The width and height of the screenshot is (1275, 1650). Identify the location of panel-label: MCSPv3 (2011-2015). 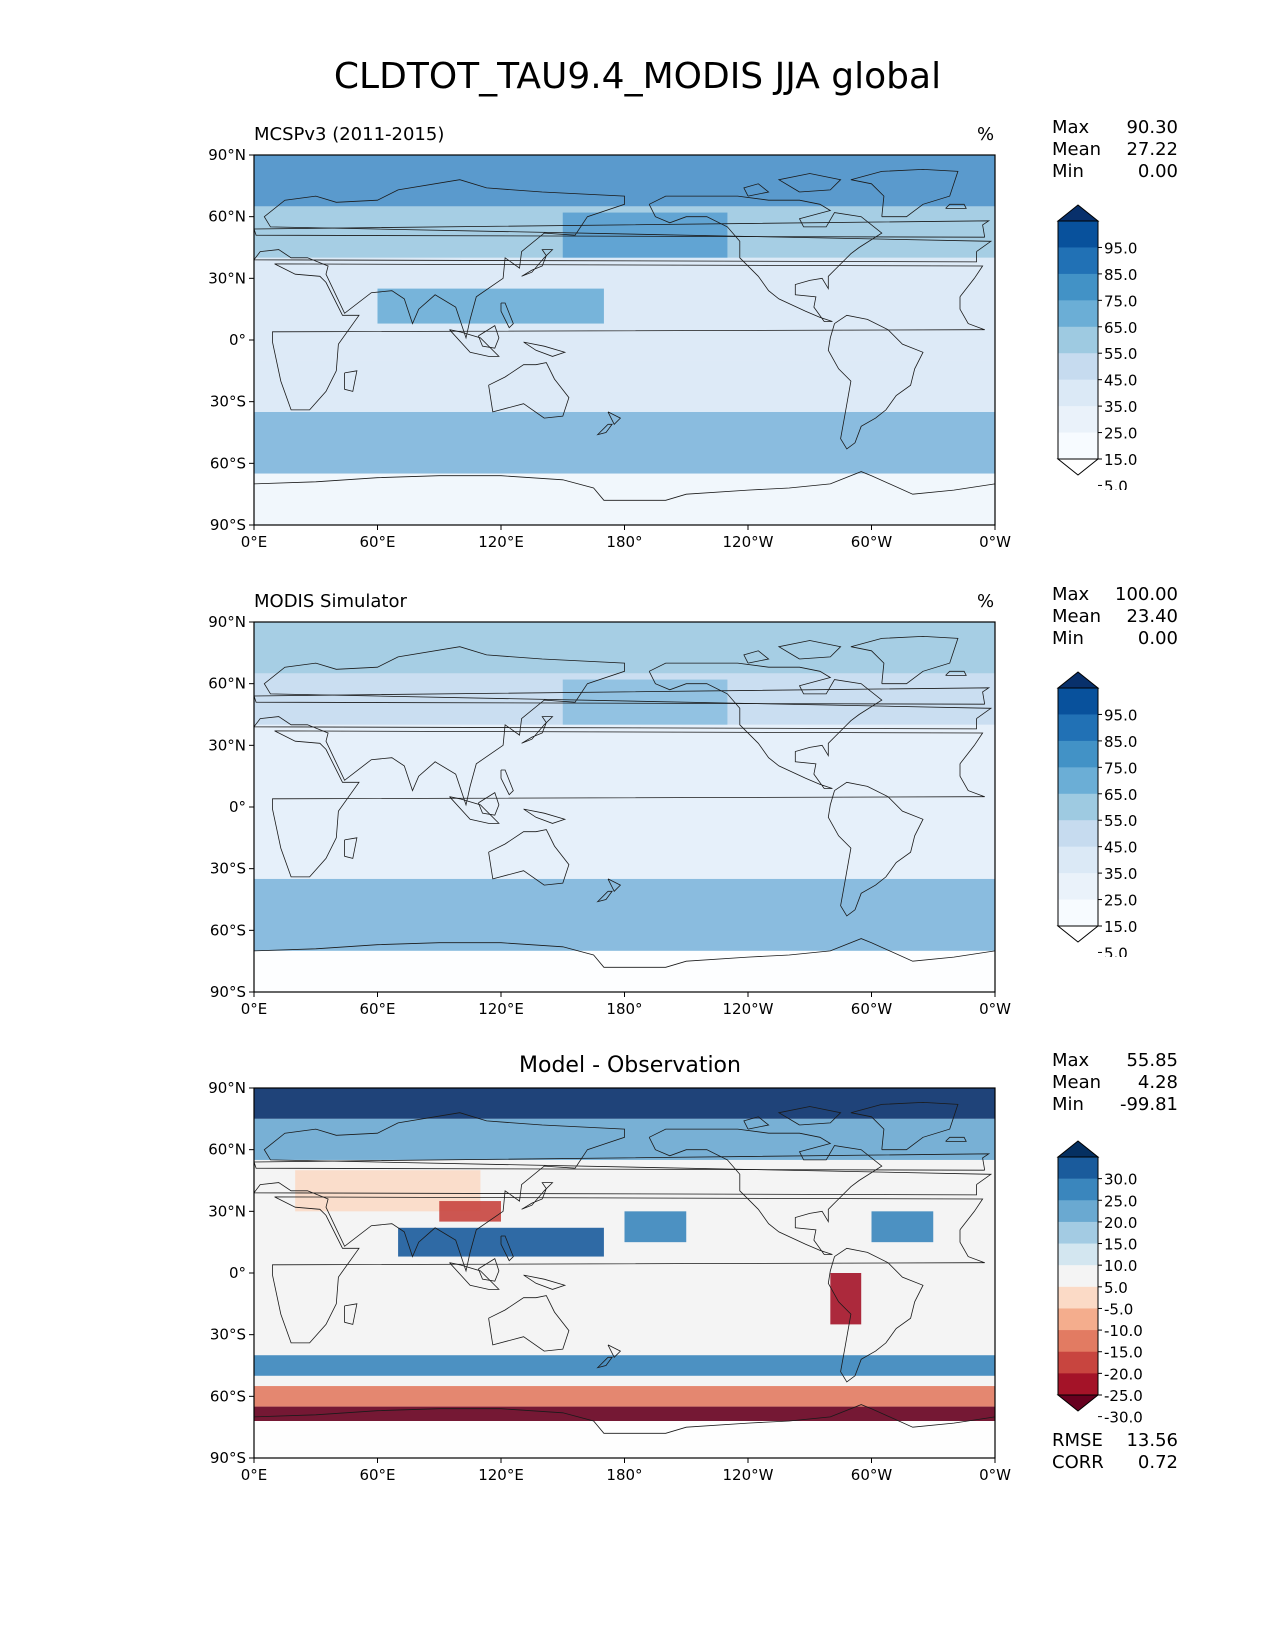
(349, 134).